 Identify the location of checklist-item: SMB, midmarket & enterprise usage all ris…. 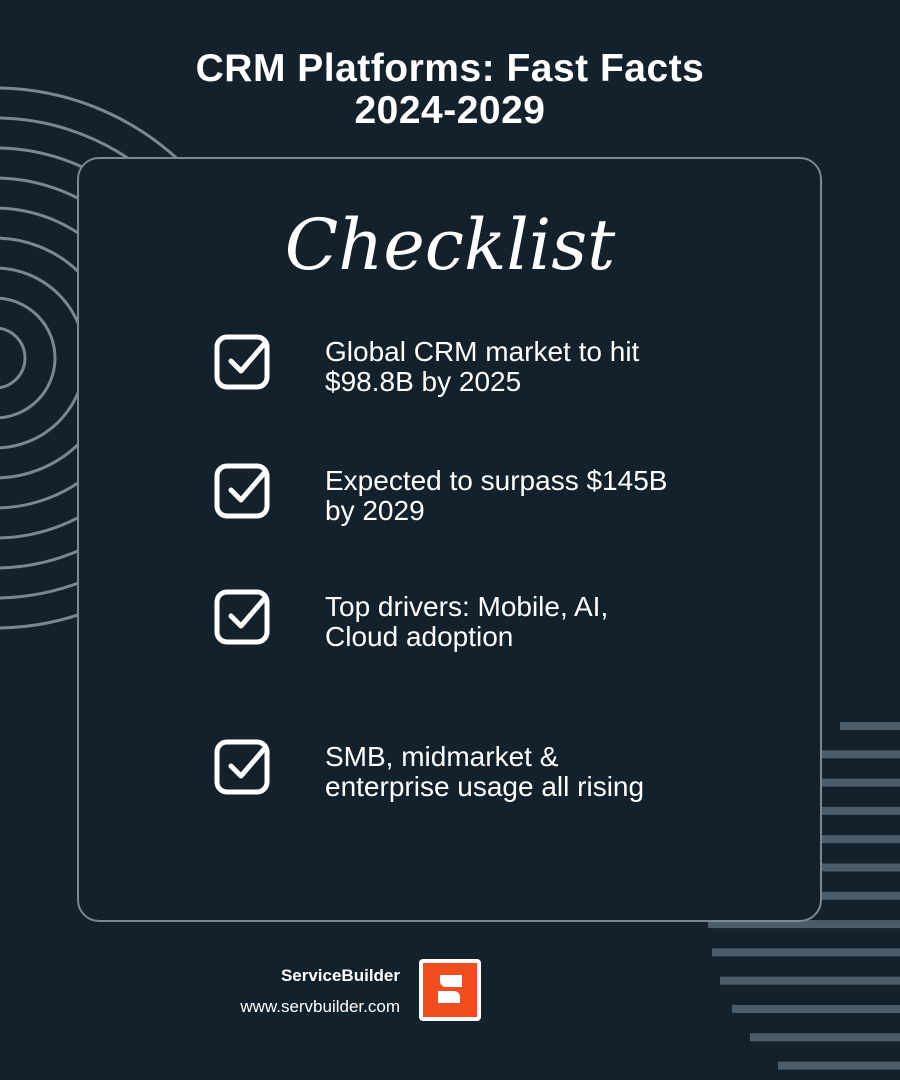
(479, 770).